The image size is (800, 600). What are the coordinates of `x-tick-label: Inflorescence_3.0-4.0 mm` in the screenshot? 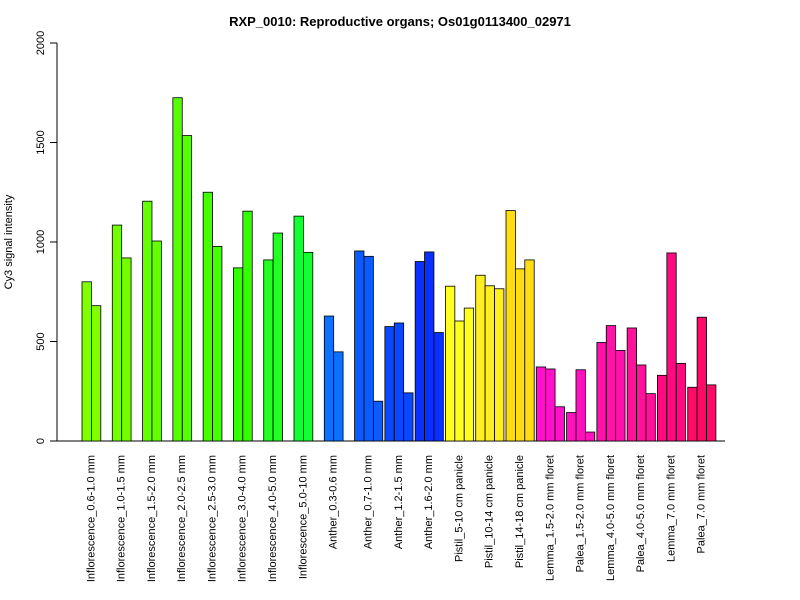 It's located at (243, 518).